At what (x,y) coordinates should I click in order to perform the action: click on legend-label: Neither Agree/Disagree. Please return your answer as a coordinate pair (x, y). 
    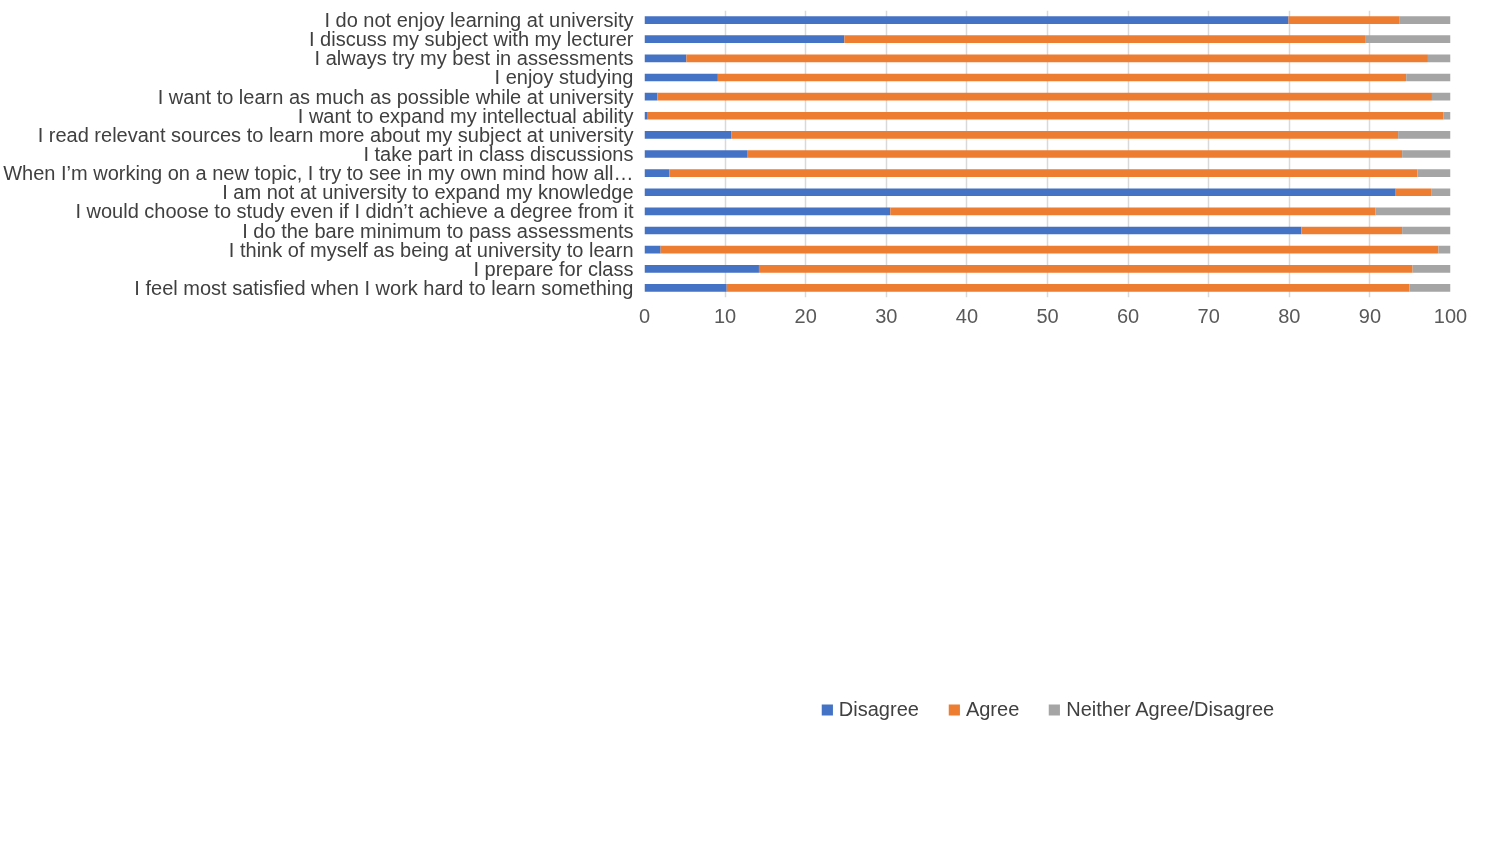
    Looking at the image, I should click on (1170, 709).